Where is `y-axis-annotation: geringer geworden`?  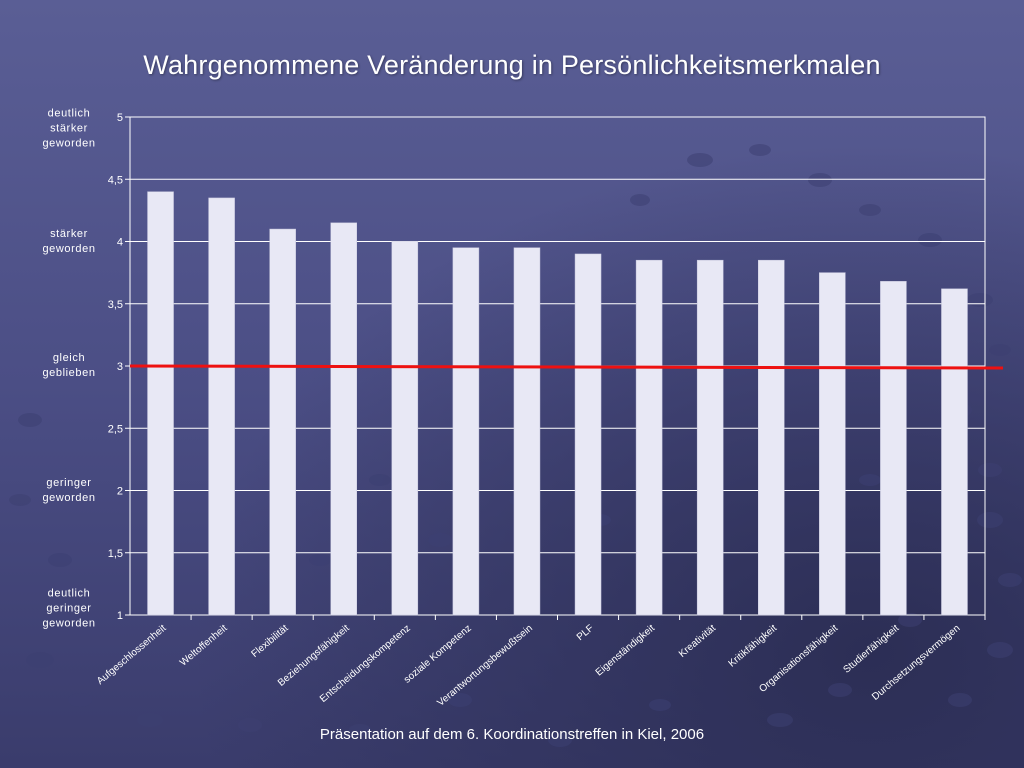 y-axis-annotation: geringer geworden is located at coordinates (69, 491).